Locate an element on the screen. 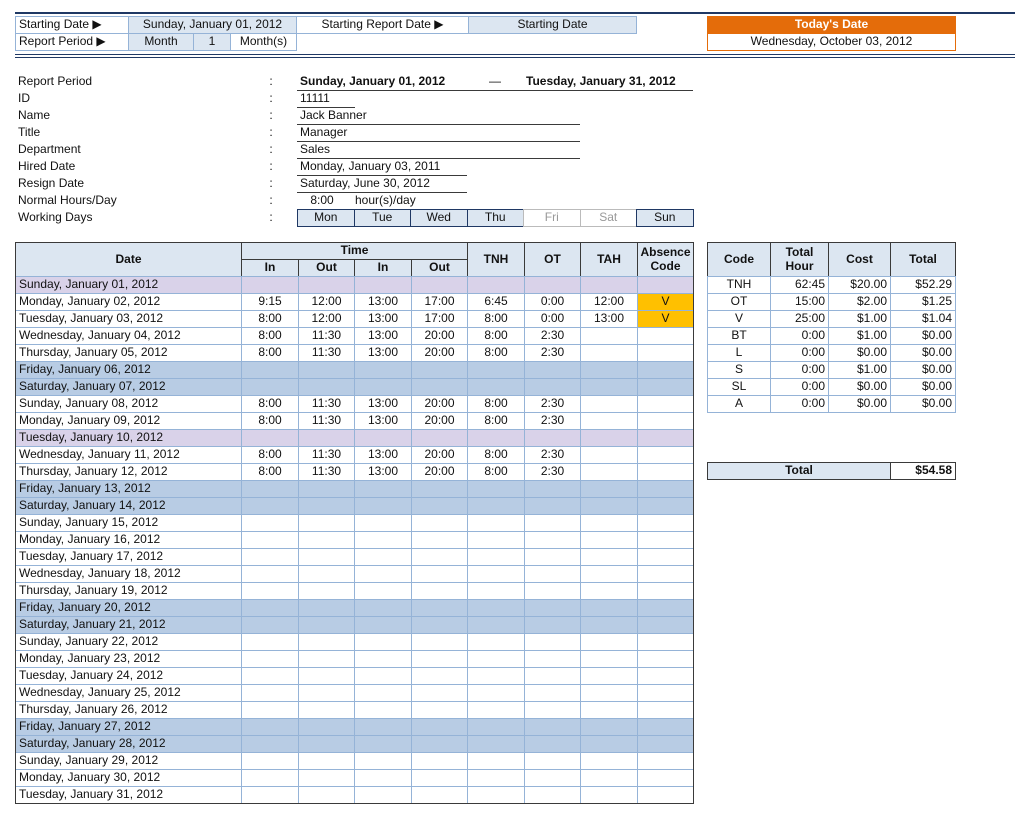 This screenshot has height=821, width=1024. summary-cell: $1.25 is located at coordinates (923, 302).